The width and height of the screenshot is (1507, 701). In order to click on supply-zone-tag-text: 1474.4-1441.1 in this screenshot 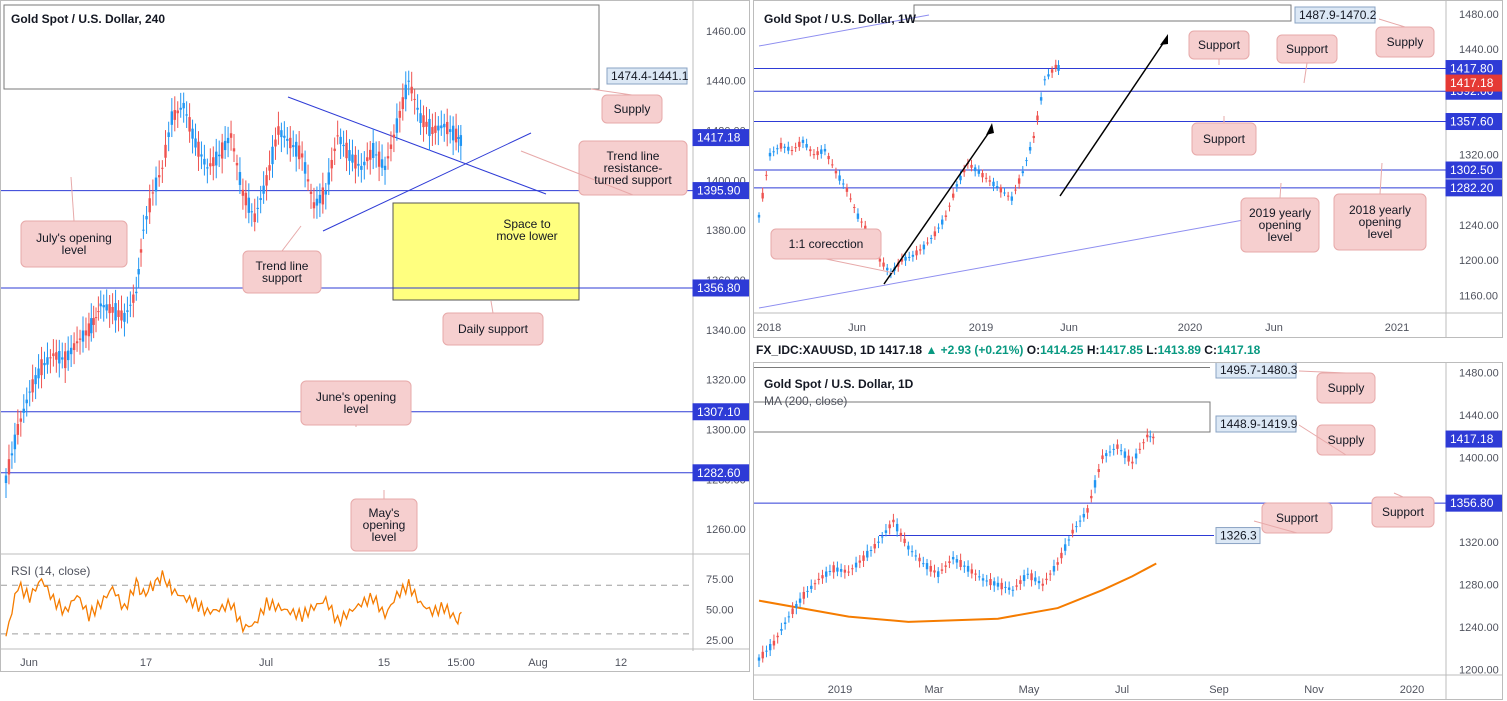, I will do `click(650, 76)`.